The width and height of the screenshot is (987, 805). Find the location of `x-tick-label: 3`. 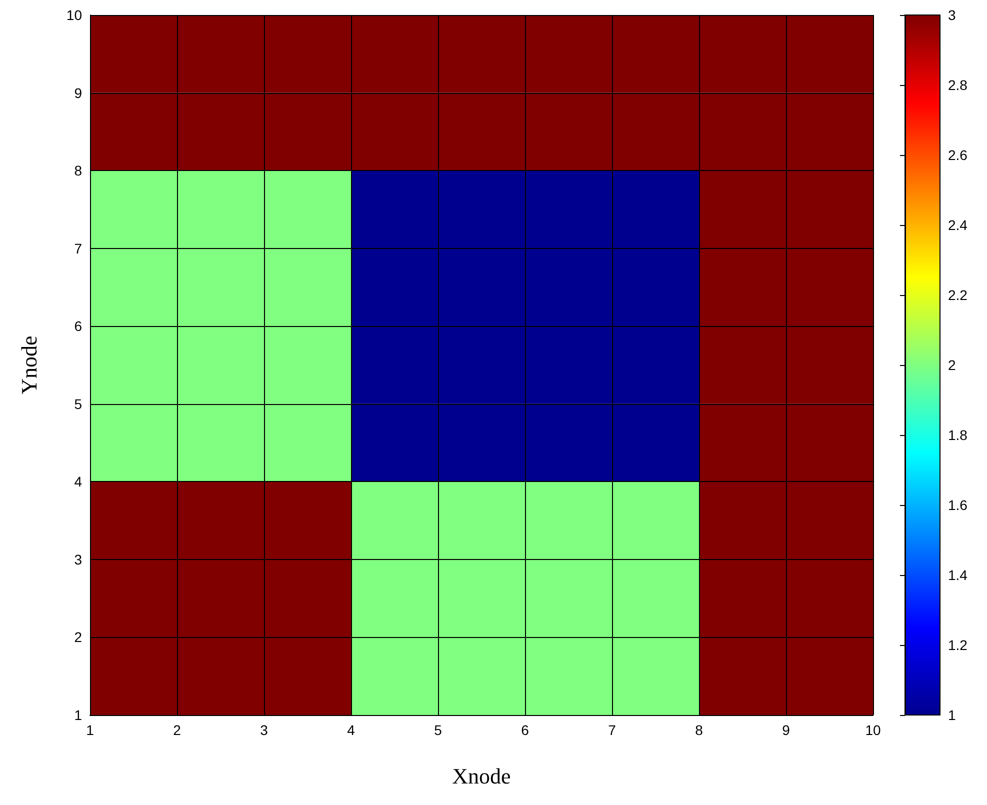

x-tick-label: 3 is located at coordinates (264, 730).